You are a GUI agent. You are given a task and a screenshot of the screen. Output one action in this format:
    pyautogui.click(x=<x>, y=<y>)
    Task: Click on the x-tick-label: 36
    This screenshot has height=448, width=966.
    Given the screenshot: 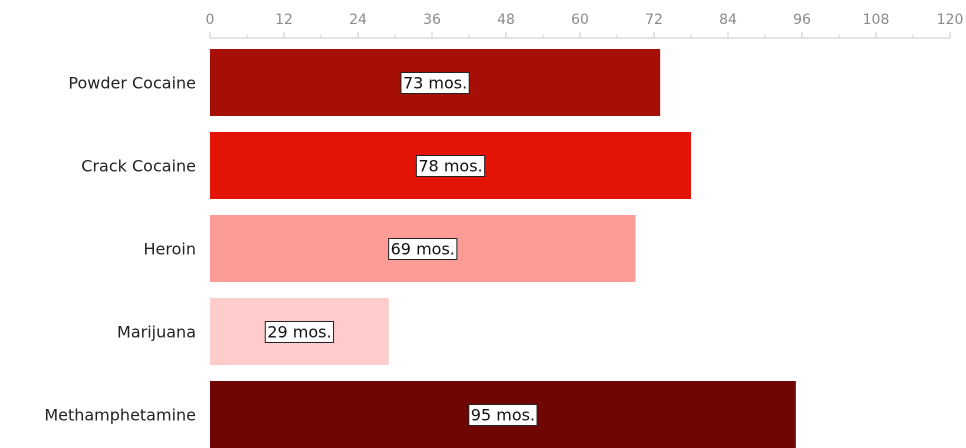 What is the action you would take?
    pyautogui.click(x=432, y=20)
    